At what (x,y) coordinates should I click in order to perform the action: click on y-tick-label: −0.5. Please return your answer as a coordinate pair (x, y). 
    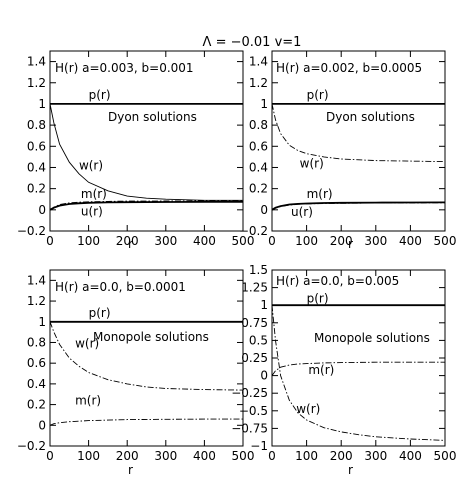
    Looking at the image, I should click on (253, 411).